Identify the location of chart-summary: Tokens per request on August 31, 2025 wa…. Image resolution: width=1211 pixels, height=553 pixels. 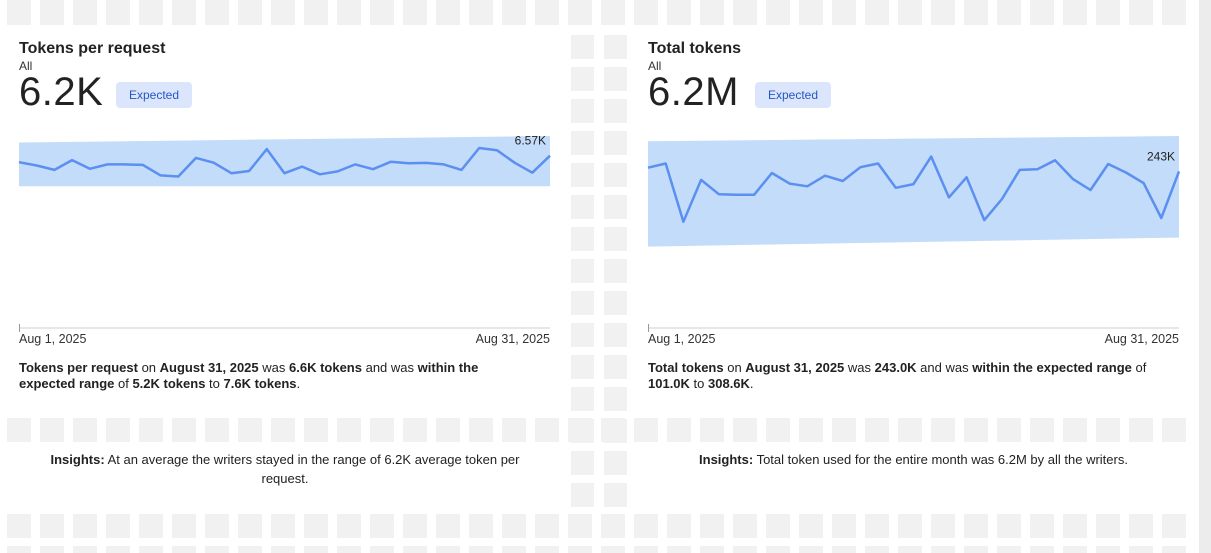
(249, 375).